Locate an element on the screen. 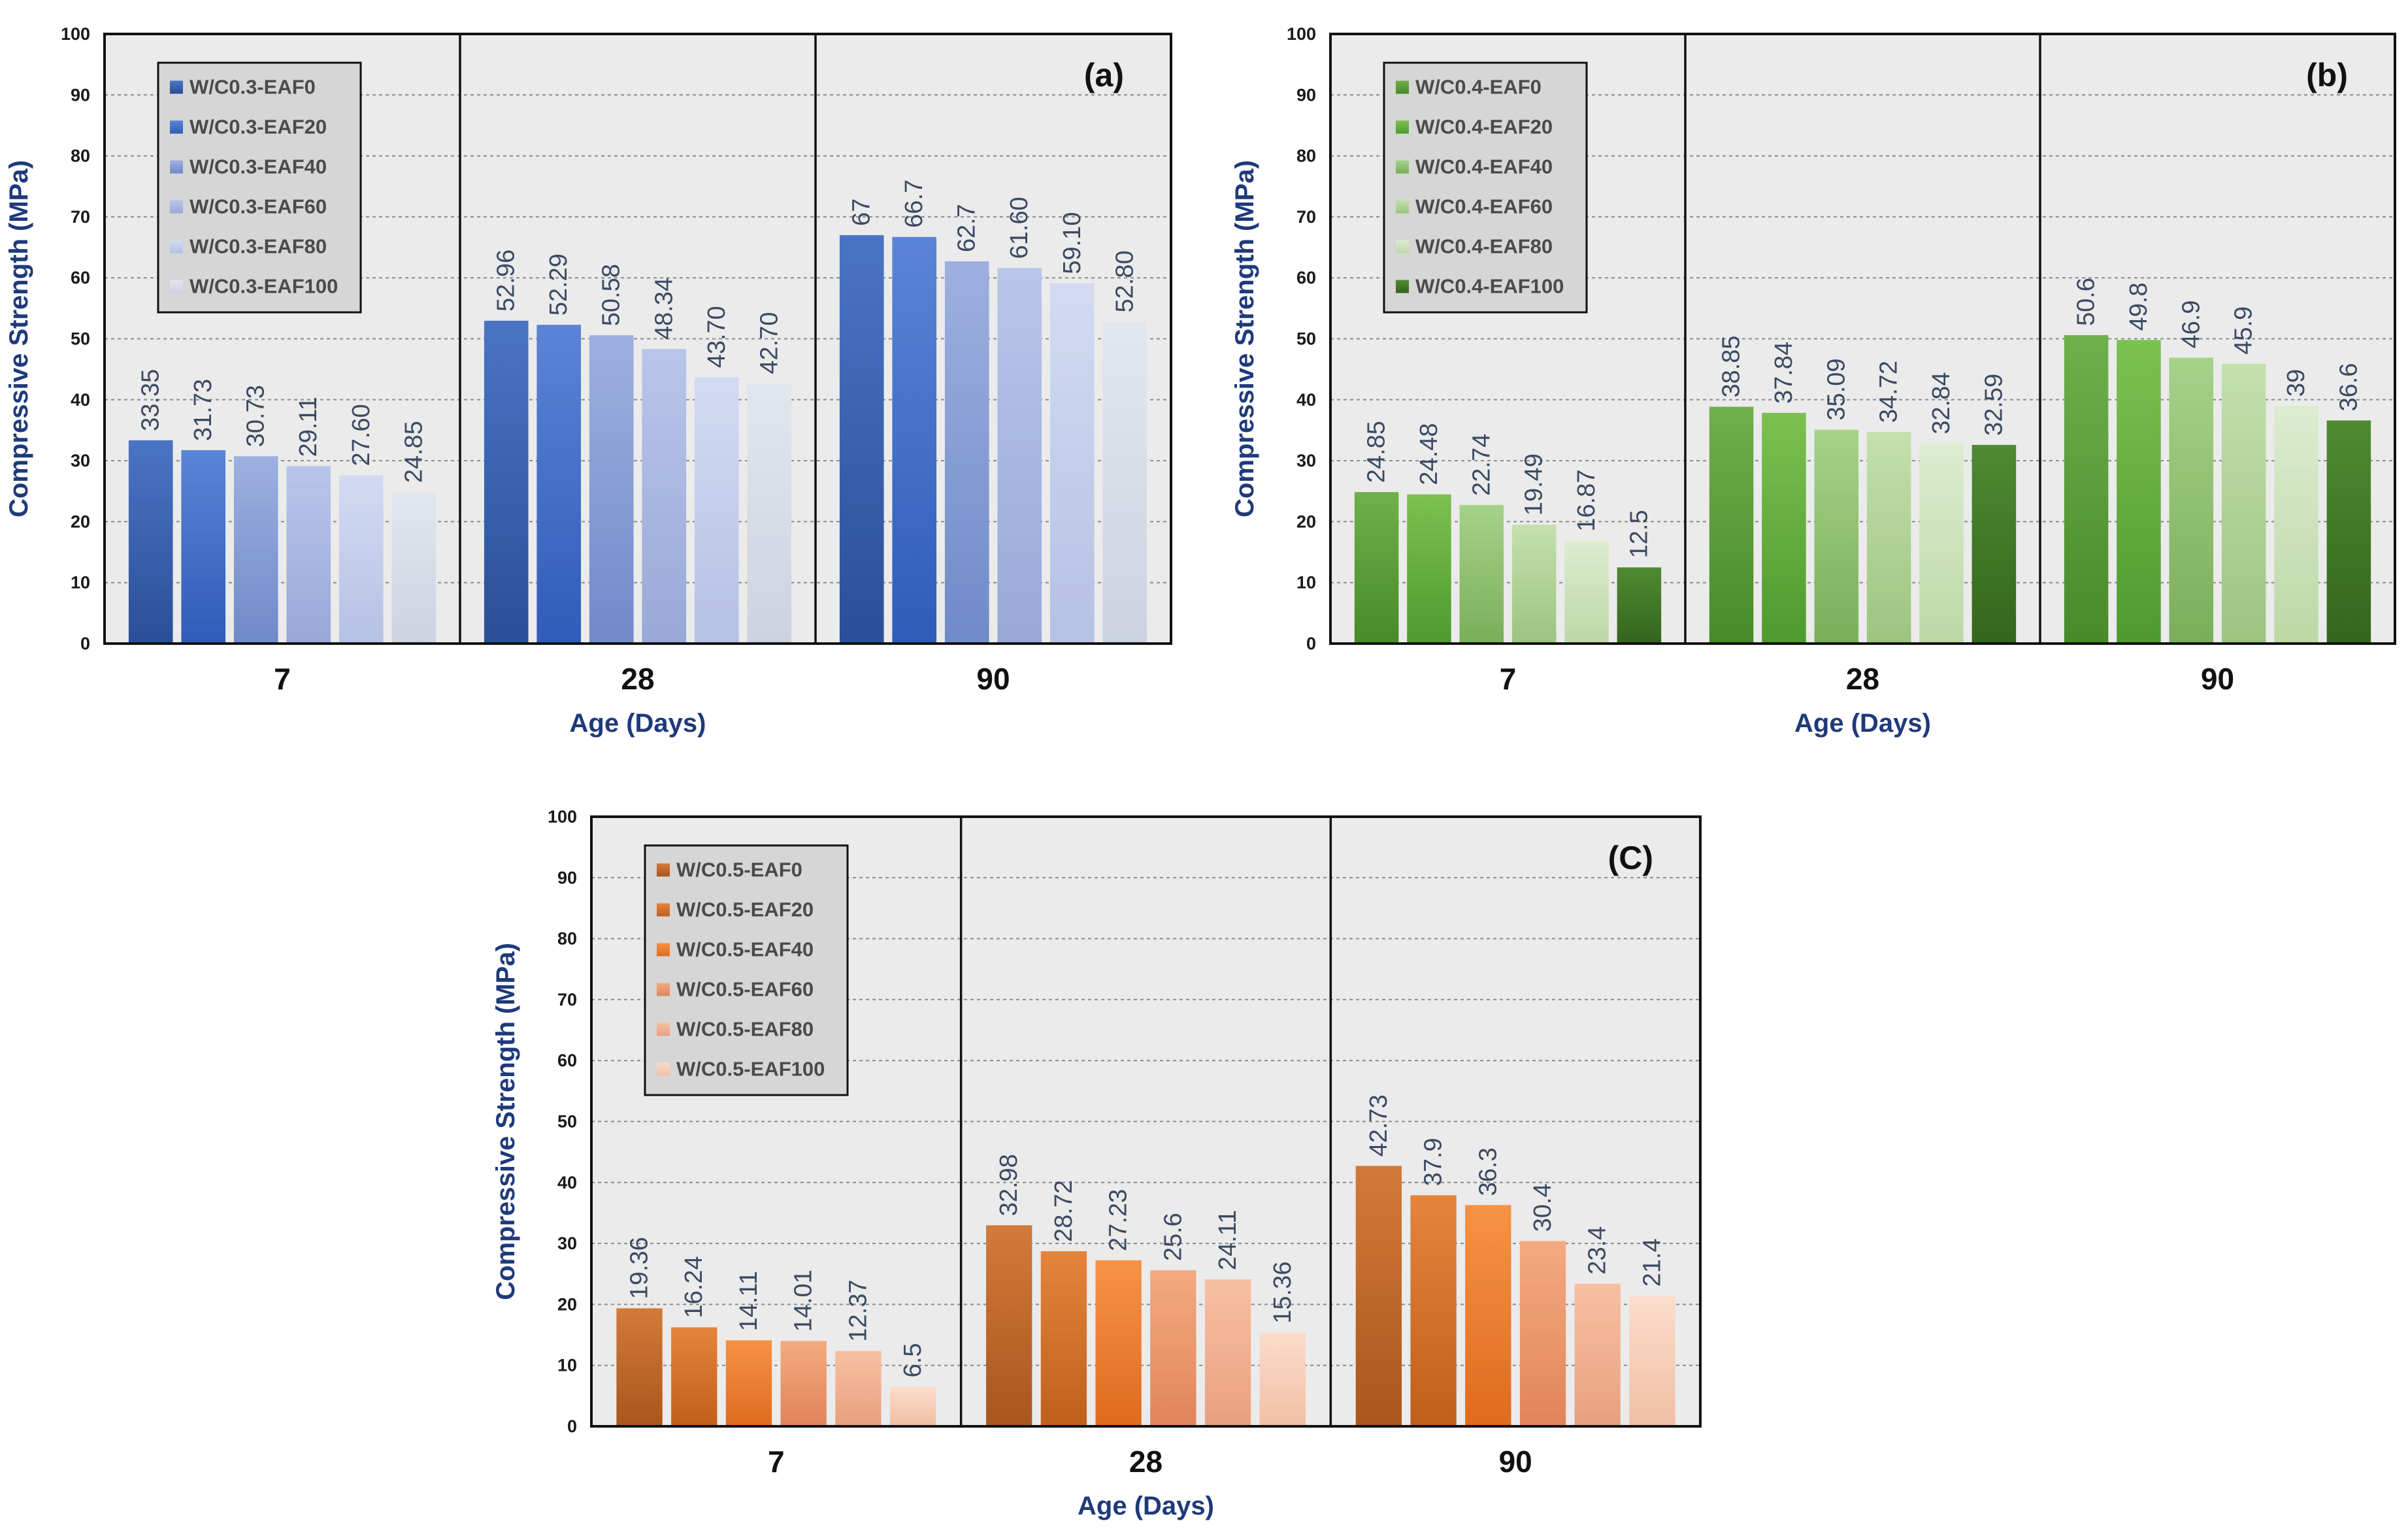 The height and width of the screenshot is (1540, 2408). legend-entry-label: W/C0.4-EAF40 is located at coordinates (1484, 167).